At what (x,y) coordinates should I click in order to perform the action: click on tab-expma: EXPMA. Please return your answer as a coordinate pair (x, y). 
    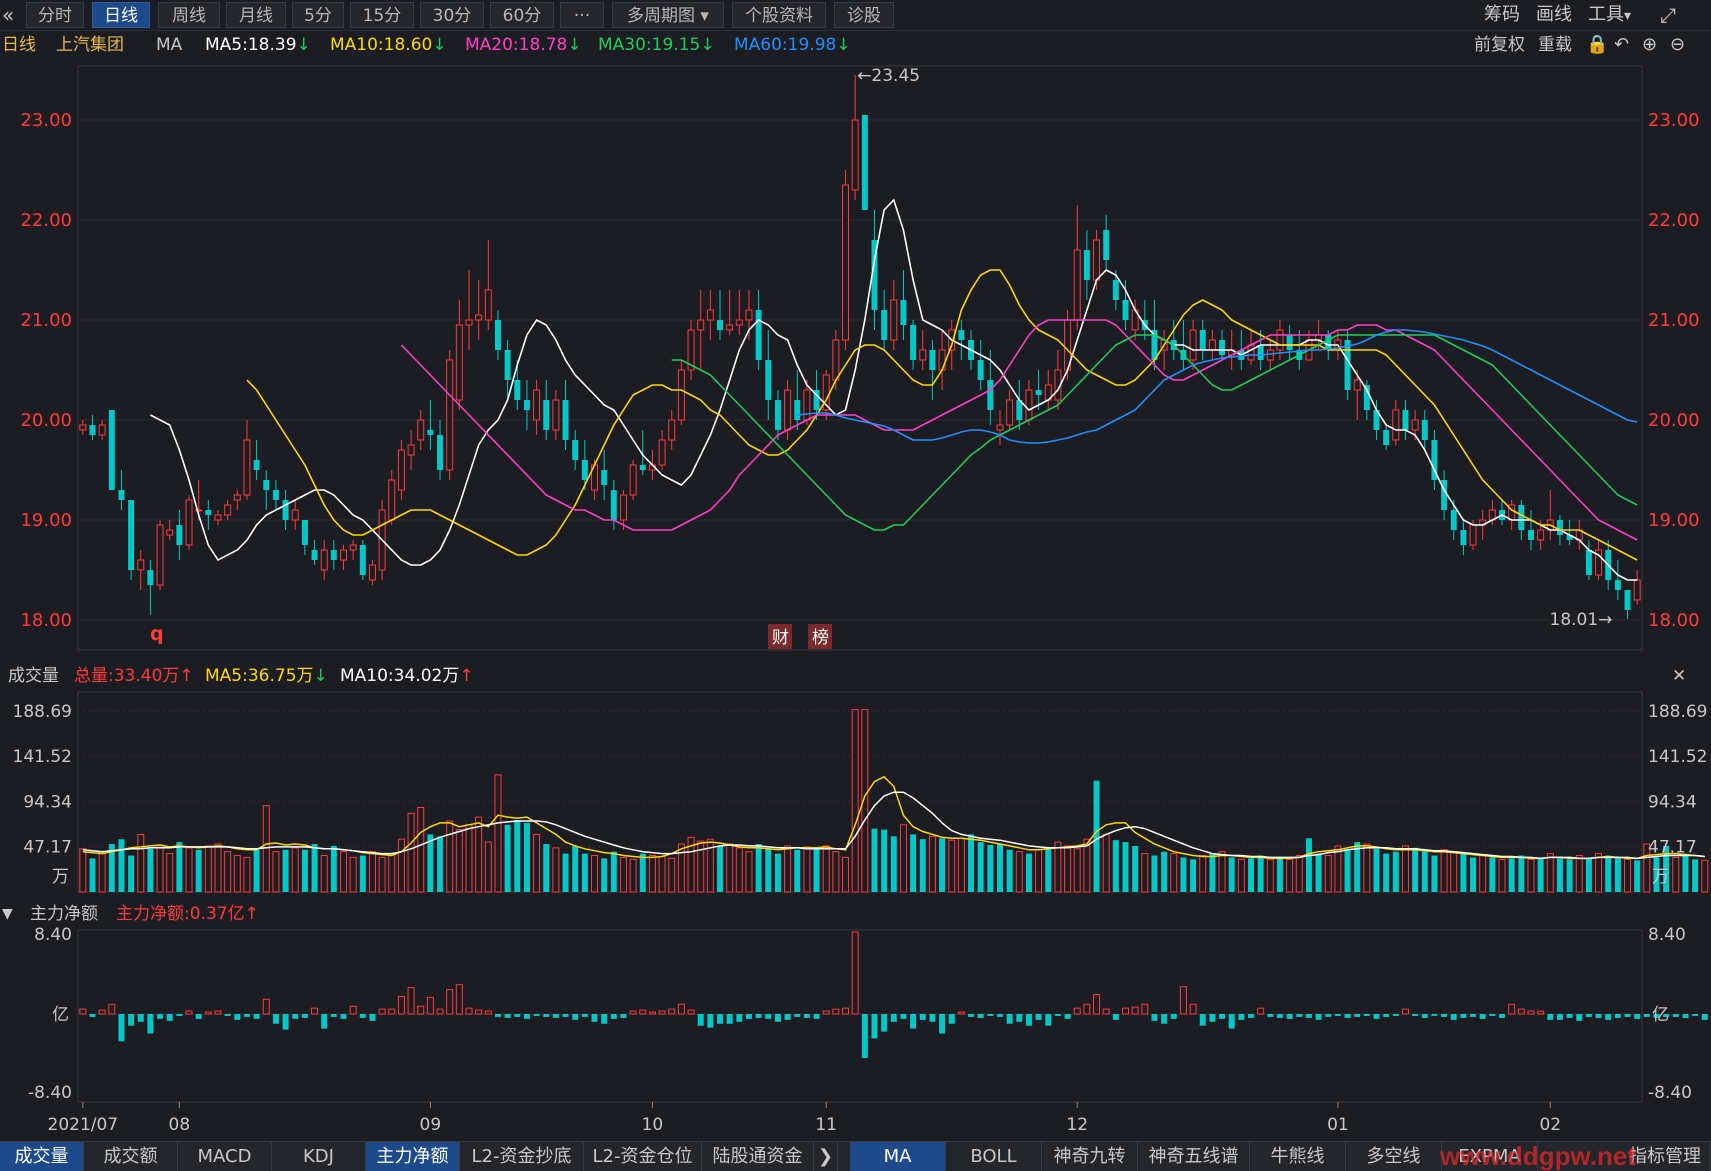
    Looking at the image, I should click on (1490, 1156).